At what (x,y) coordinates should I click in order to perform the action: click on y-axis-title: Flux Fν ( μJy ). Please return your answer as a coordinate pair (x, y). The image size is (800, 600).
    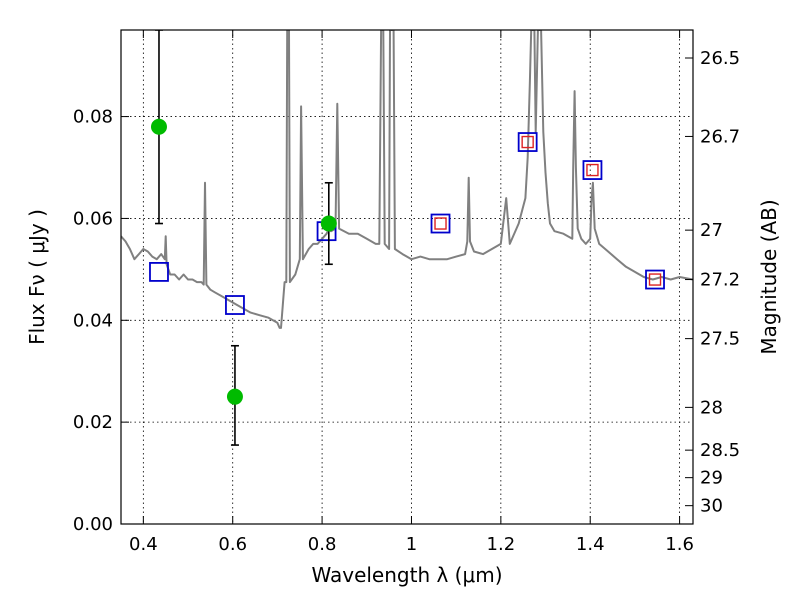
    Looking at the image, I should click on (37, 277).